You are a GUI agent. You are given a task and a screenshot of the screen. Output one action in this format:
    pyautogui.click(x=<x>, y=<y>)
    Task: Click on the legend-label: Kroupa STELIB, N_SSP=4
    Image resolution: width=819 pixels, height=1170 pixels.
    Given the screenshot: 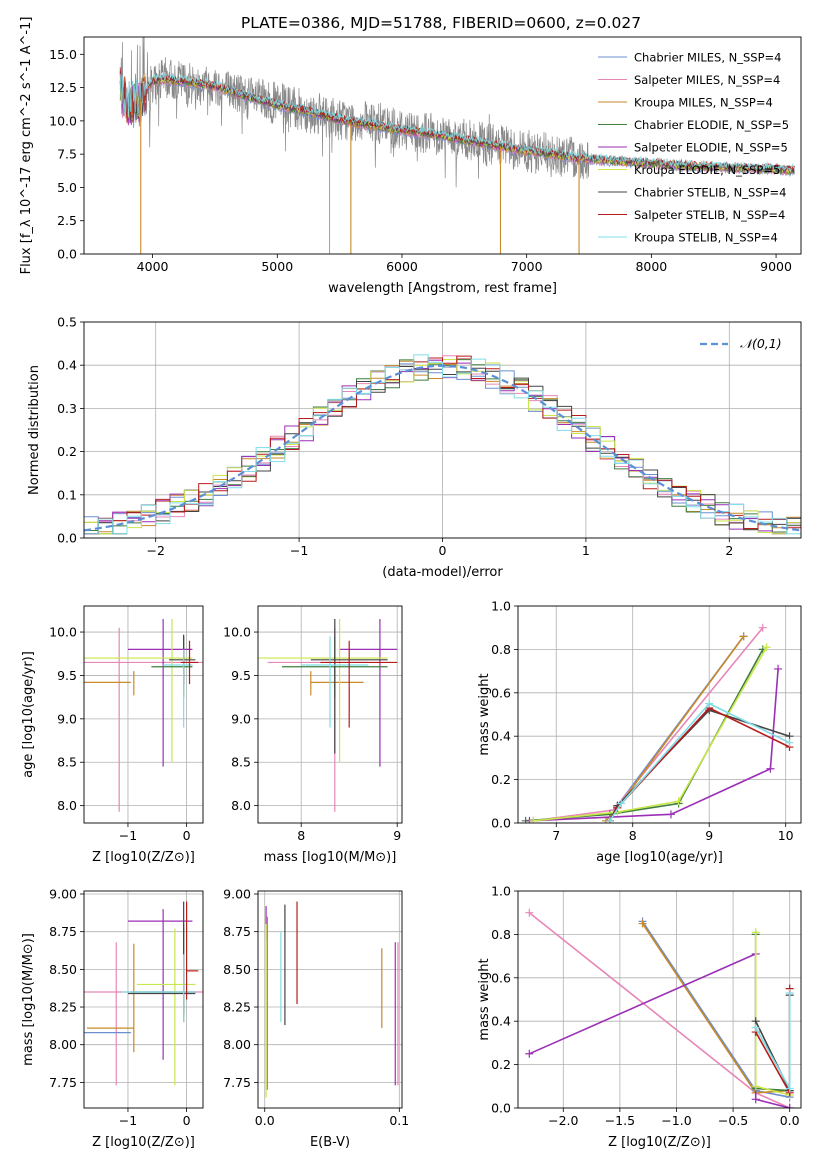 What is the action you would take?
    pyautogui.click(x=706, y=238)
    